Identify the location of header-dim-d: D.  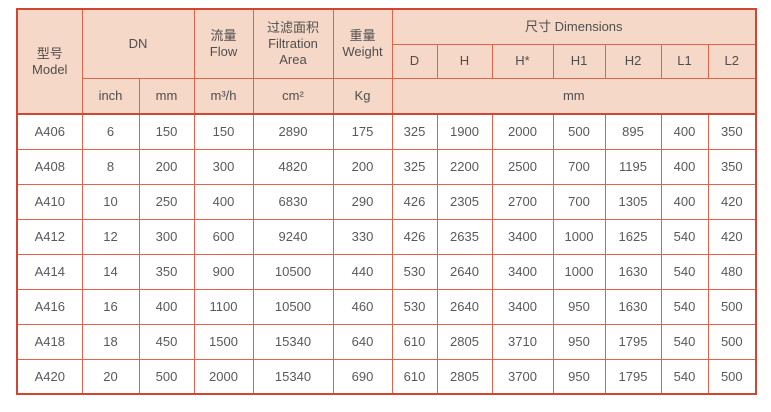
(414, 61).